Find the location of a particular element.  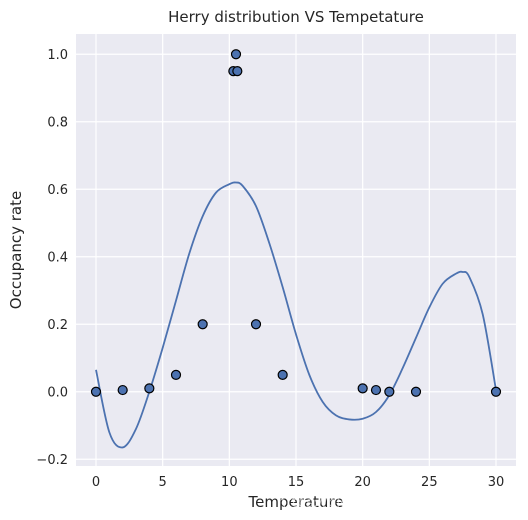

x-tick-labels: 0 5 10 15 20 25 30 is located at coordinates (298, 482).